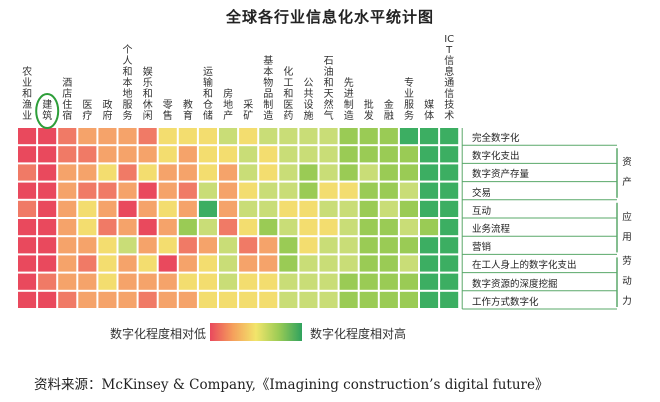  What do you see at coordinates (491, 229) in the screenshot?
I see `row-label: 业务流程` at bounding box center [491, 229].